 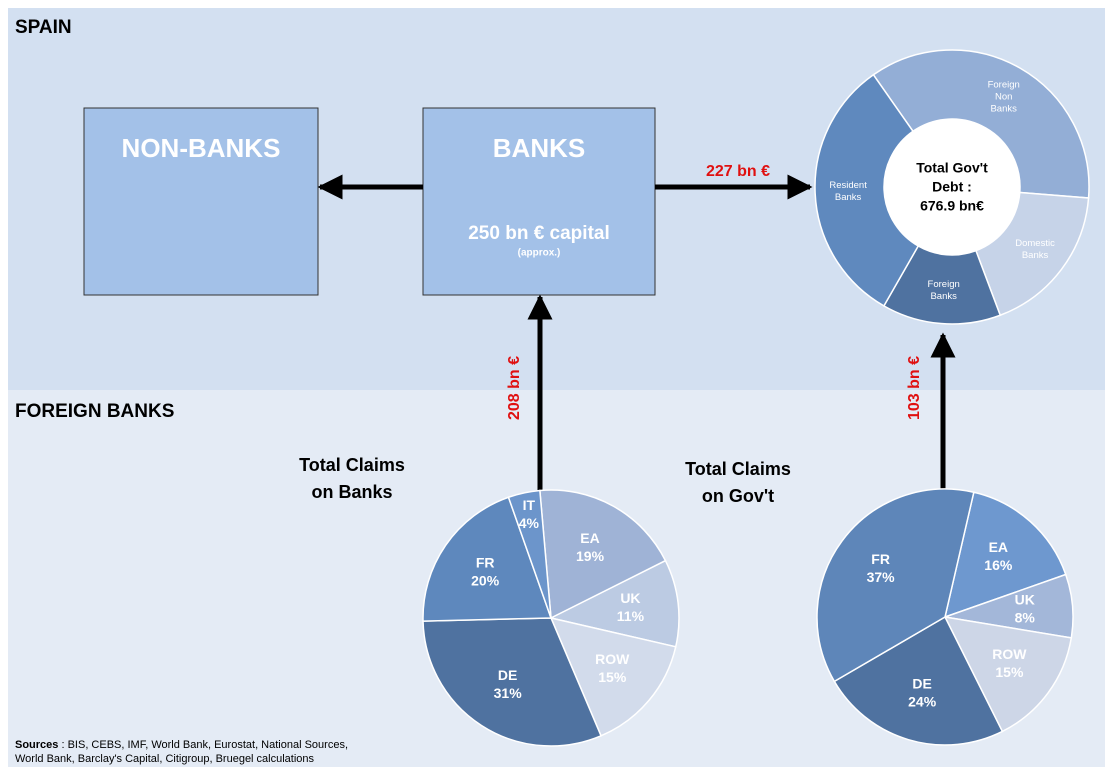 What do you see at coordinates (36, 745) in the screenshot?
I see `sources-label: Sources` at bounding box center [36, 745].